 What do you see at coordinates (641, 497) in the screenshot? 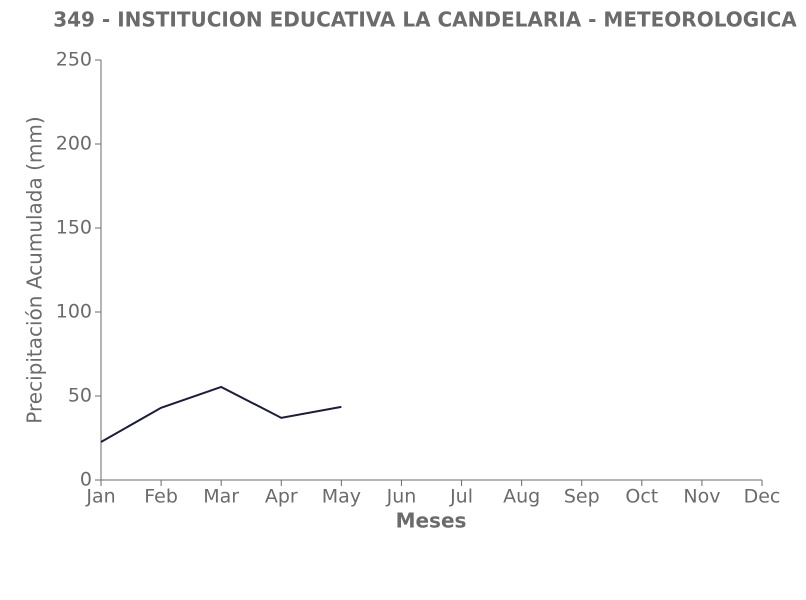
I see `x-tick-label: Oct` at bounding box center [641, 497].